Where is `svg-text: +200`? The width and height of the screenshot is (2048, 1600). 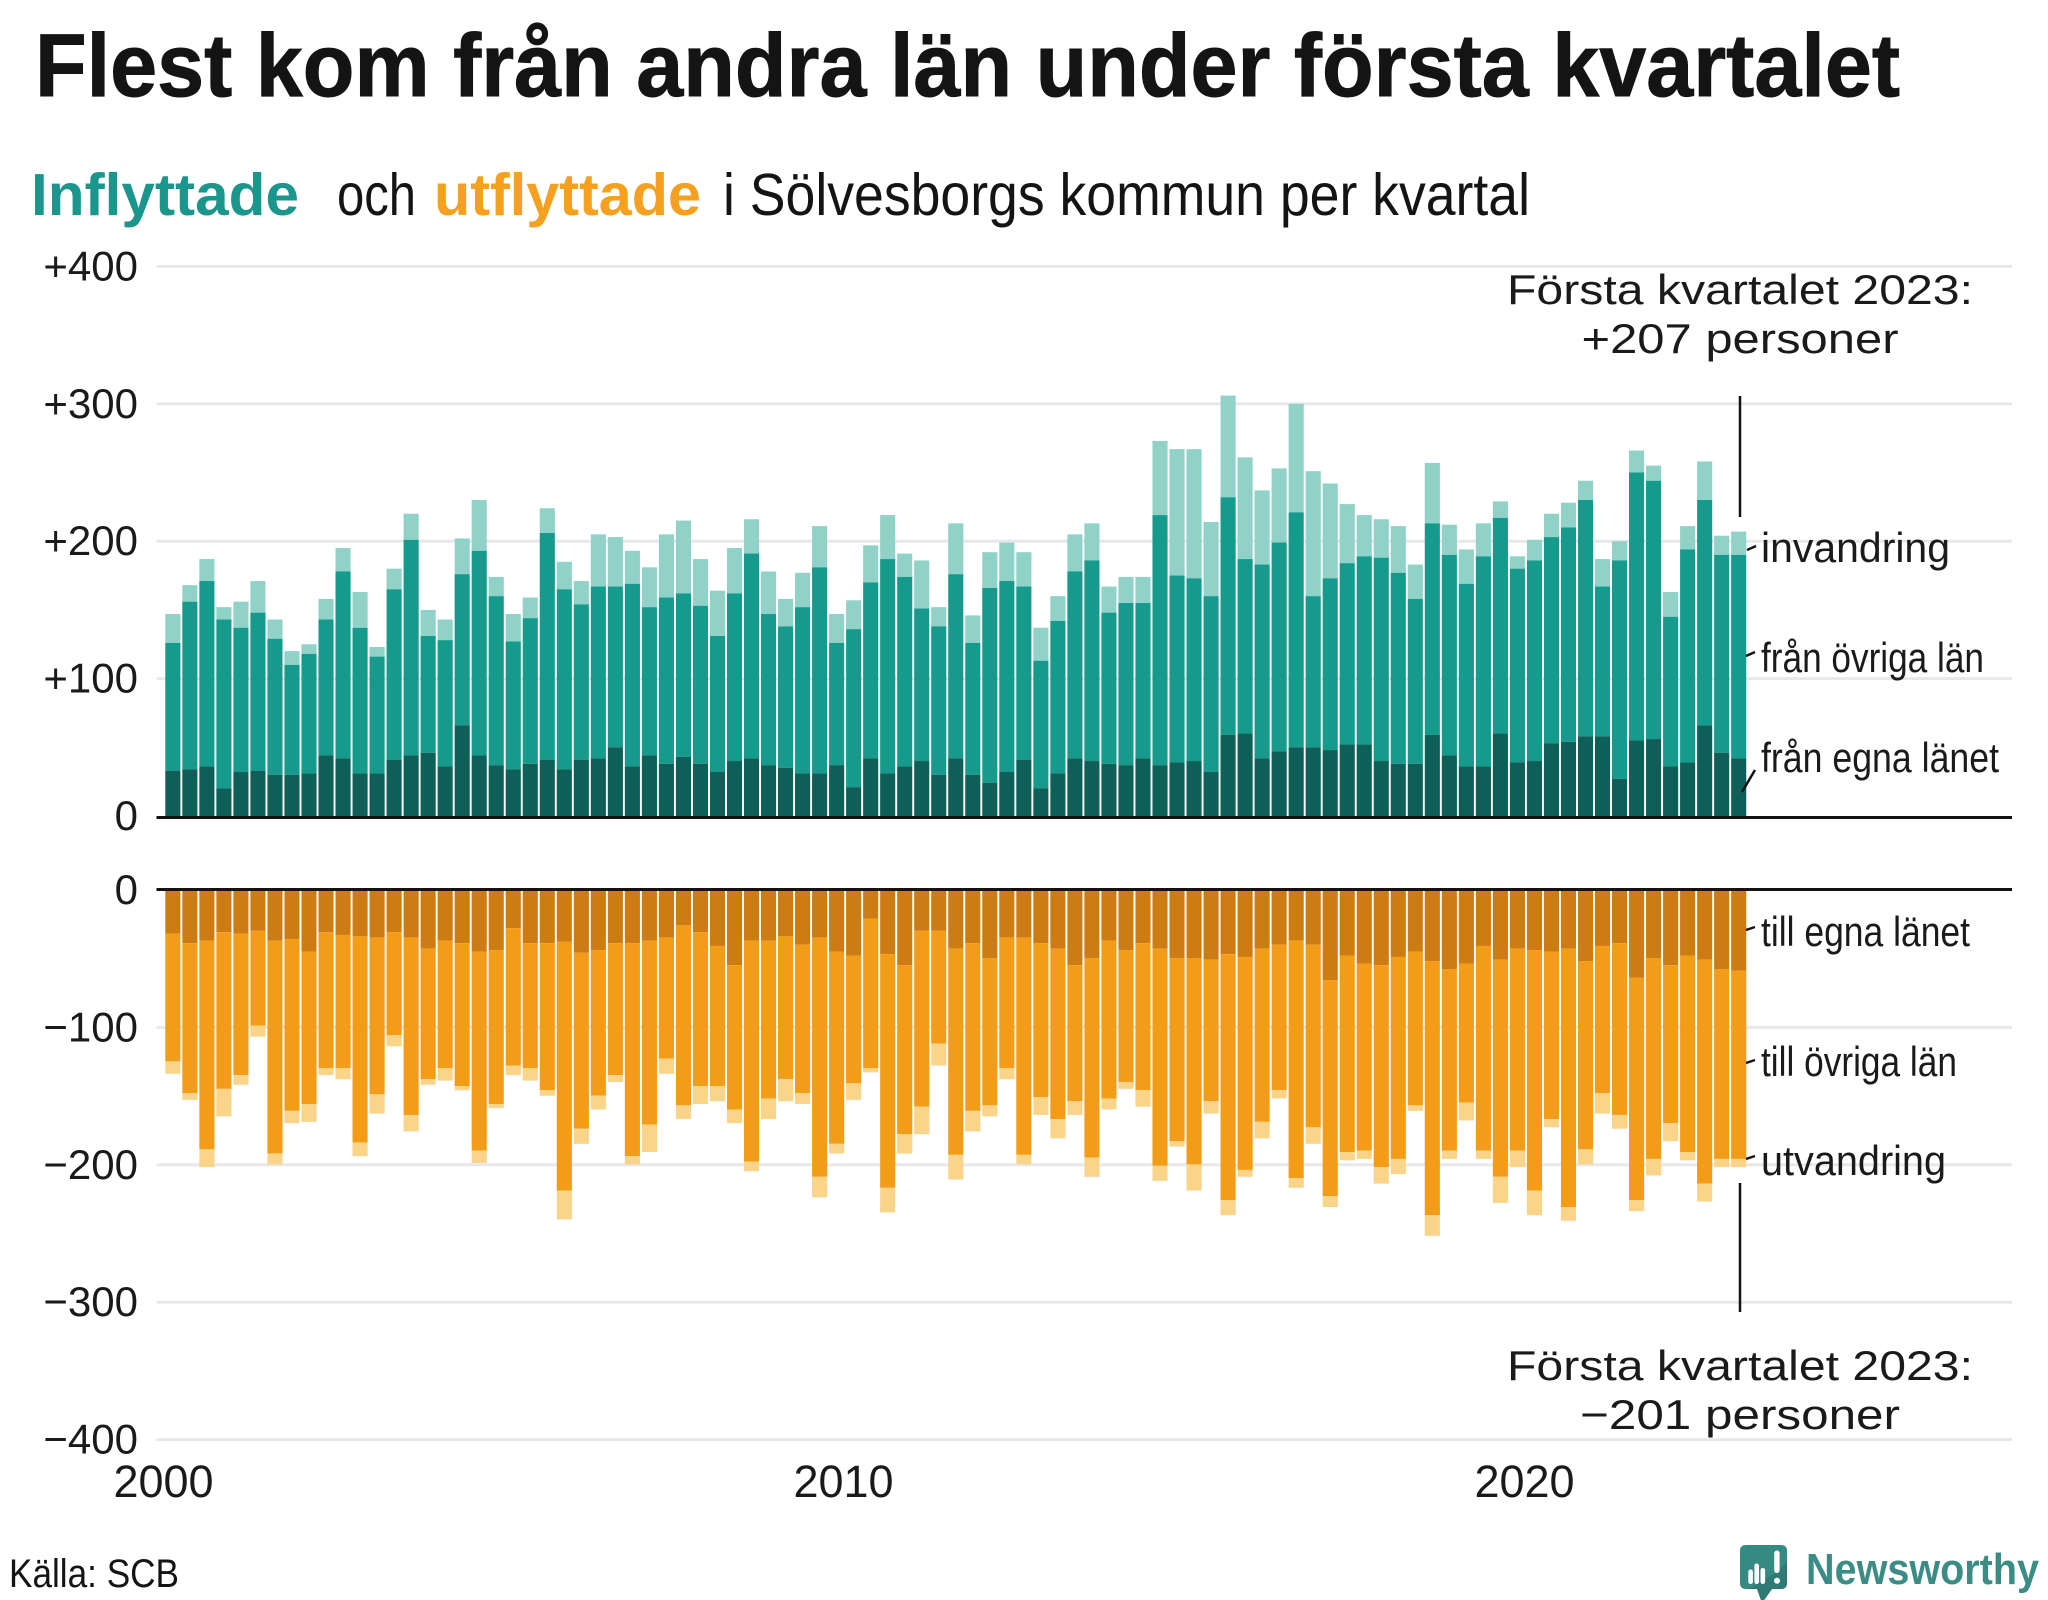
svg-text: +200 is located at coordinates (90, 540).